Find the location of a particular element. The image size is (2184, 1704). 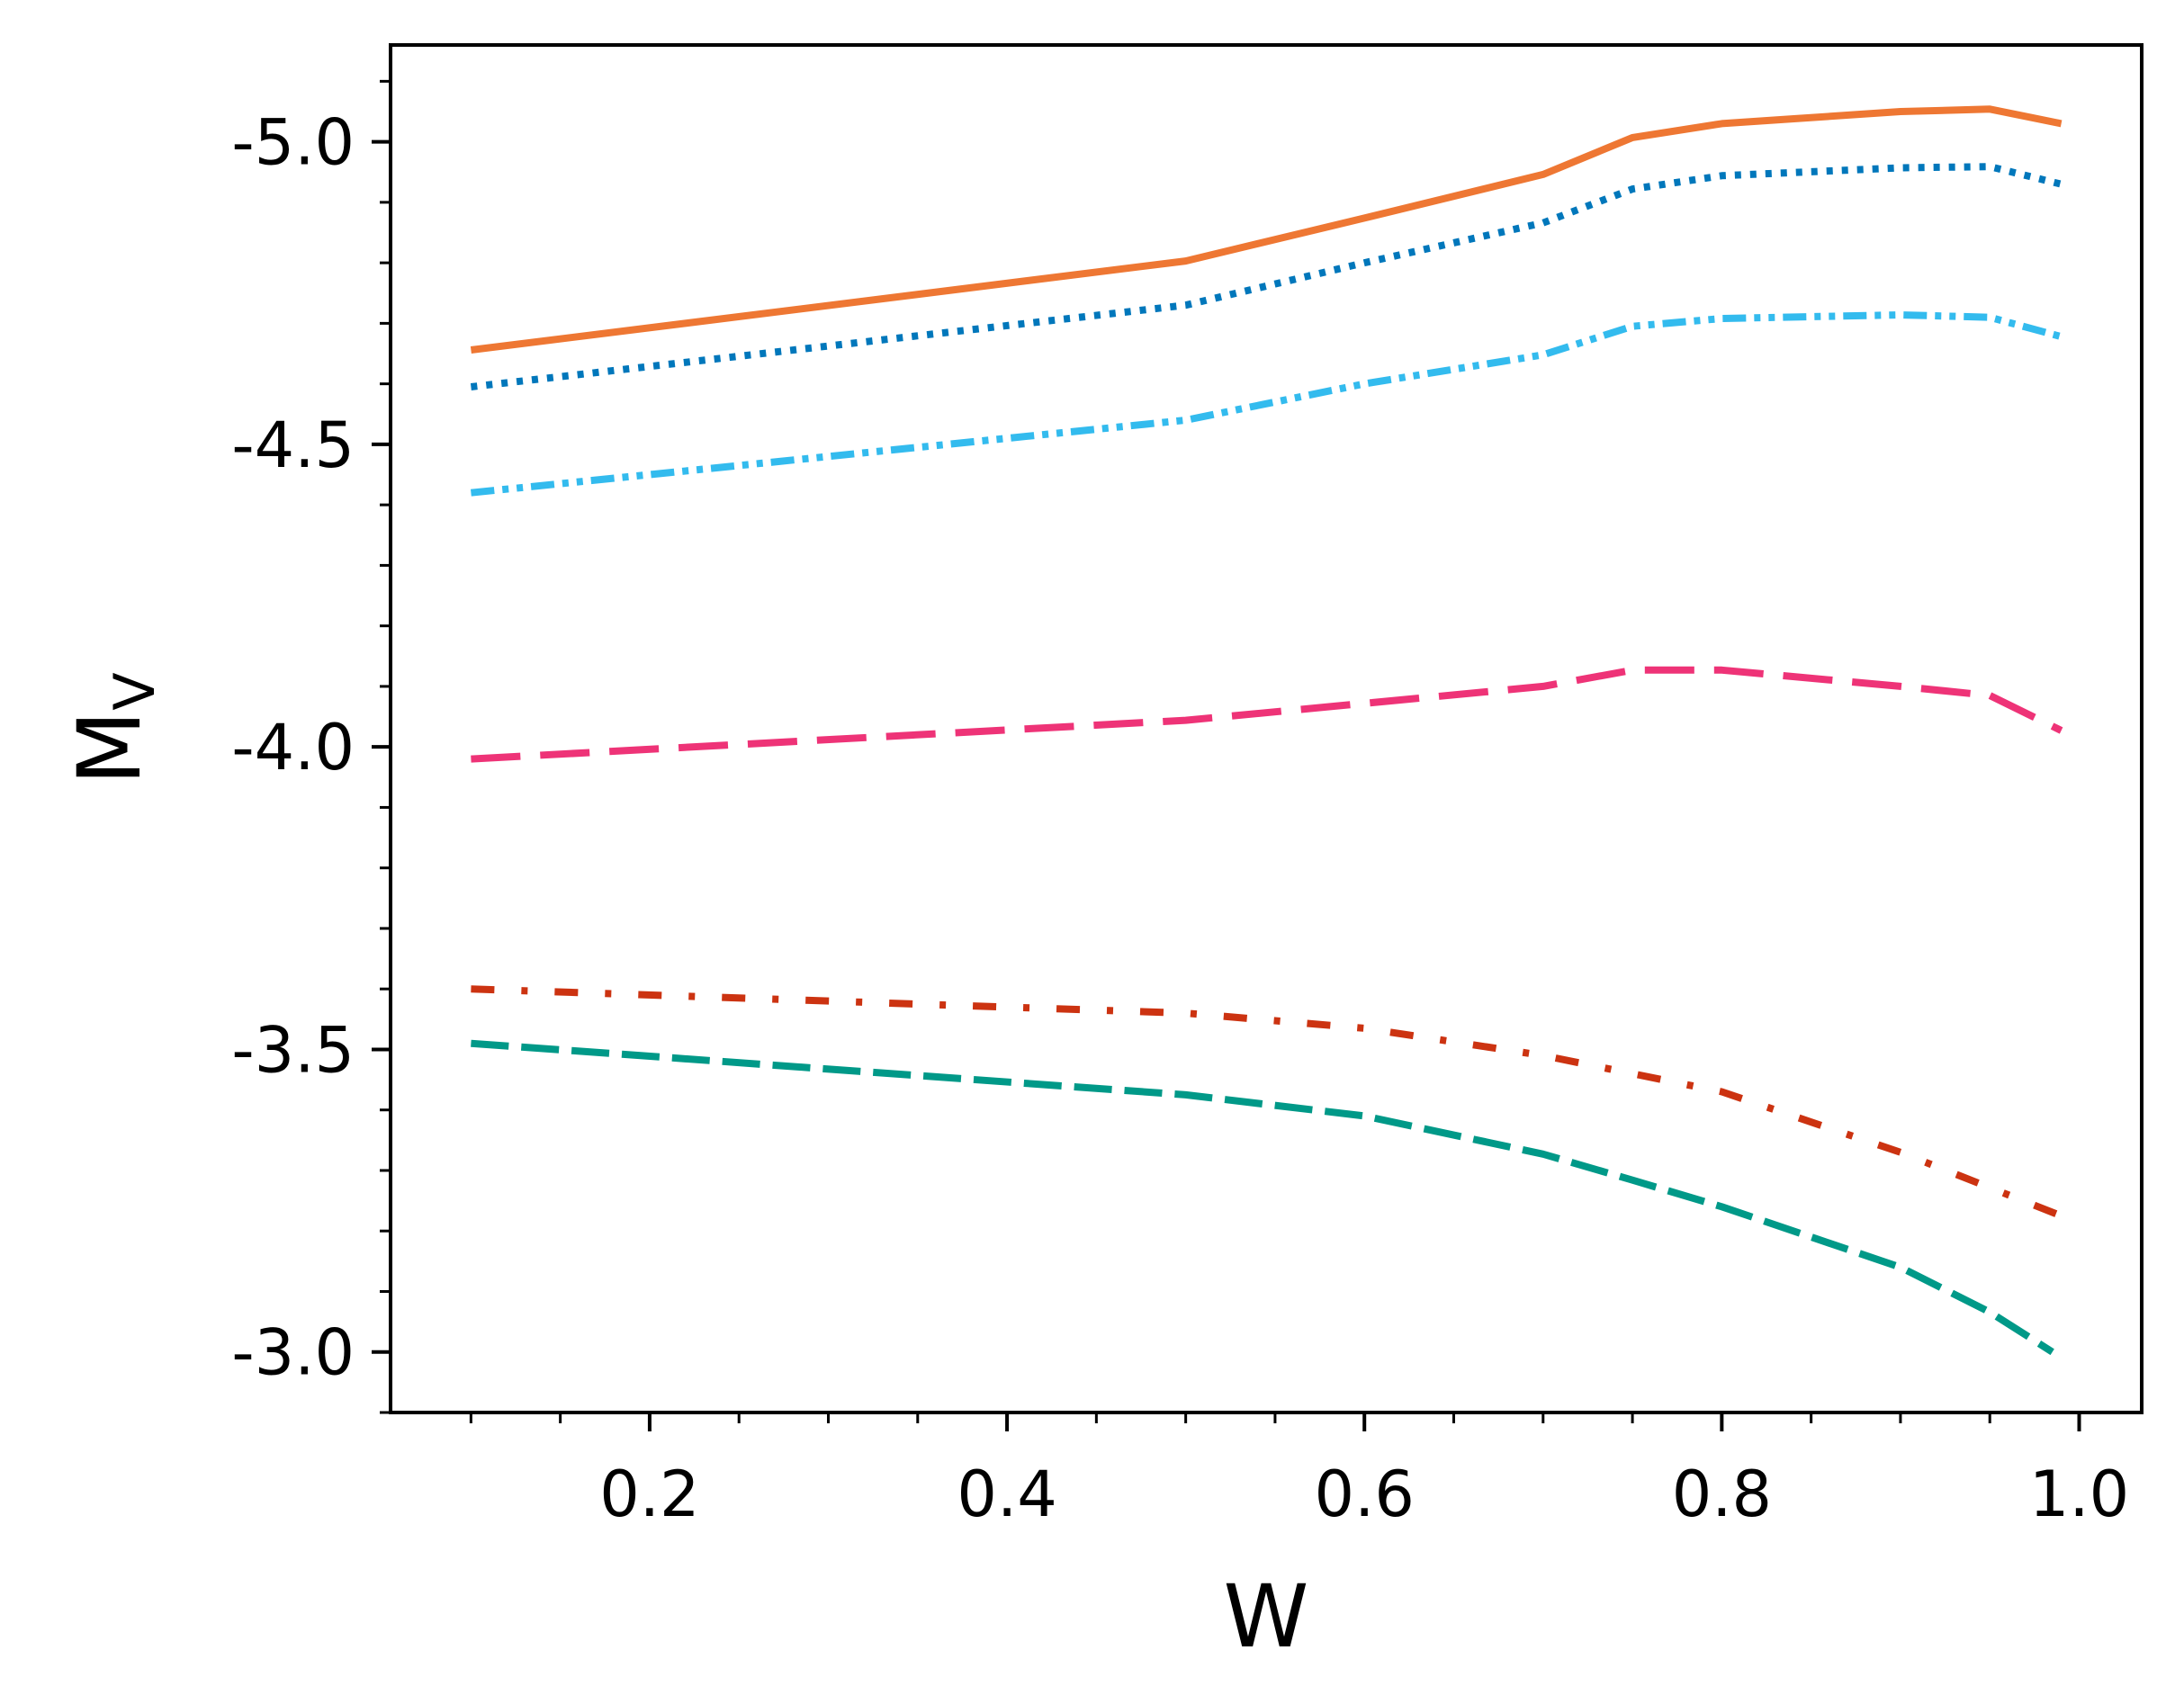

x-tick-label: 0.8 is located at coordinates (1722, 1494).